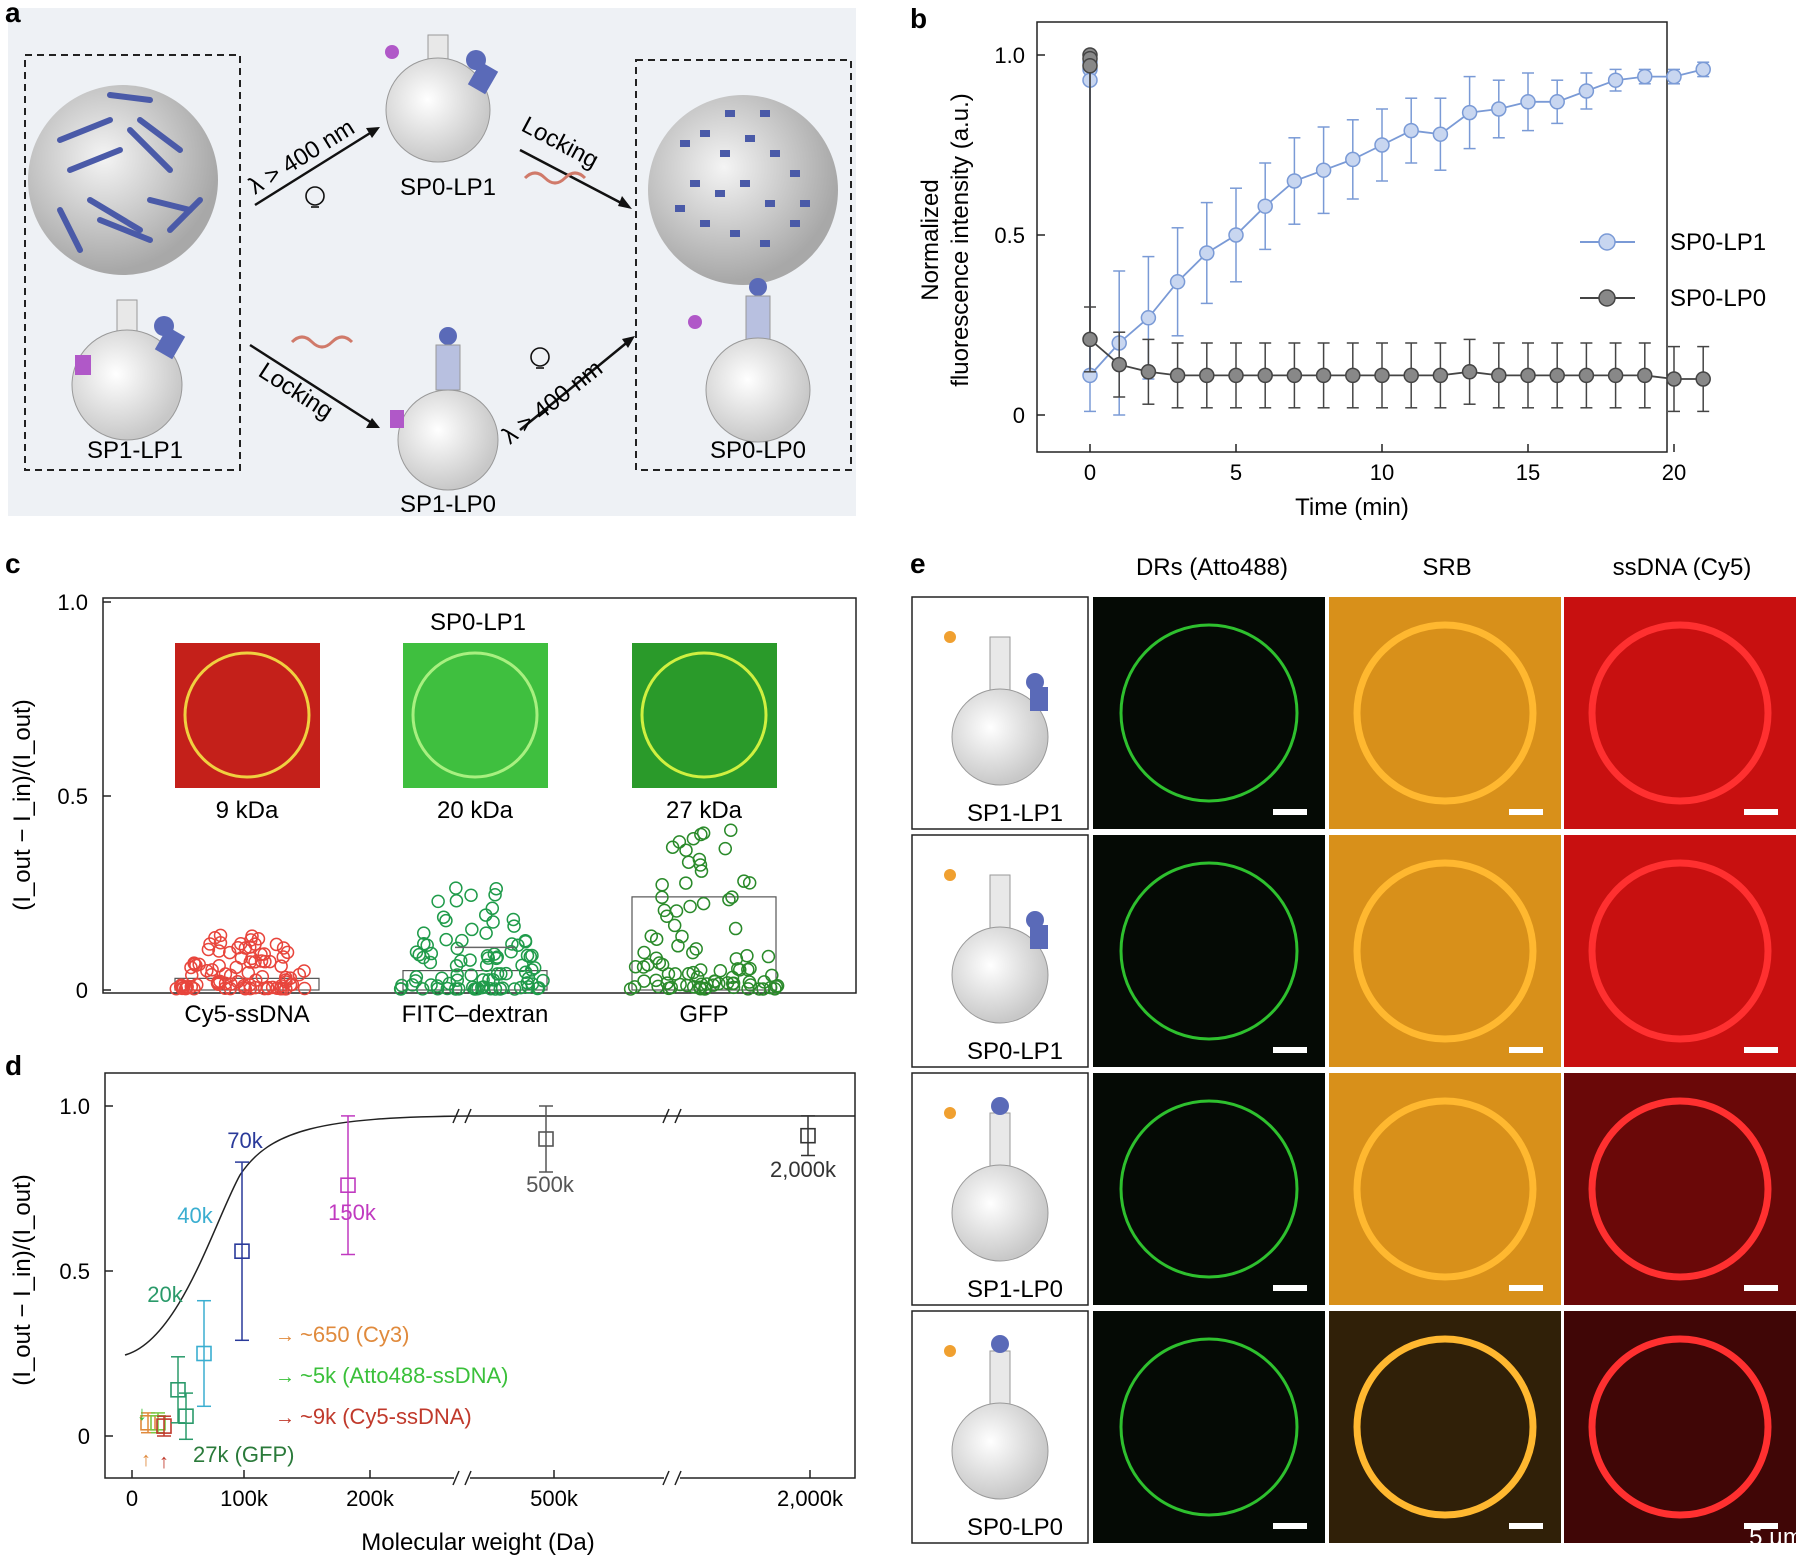 Image resolution: width=1801 pixels, height=1563 pixels. Describe the element at coordinates (386, 1416) in the screenshot. I see `annot-cy5: ~9k (Cy5-ssDNA)` at that location.